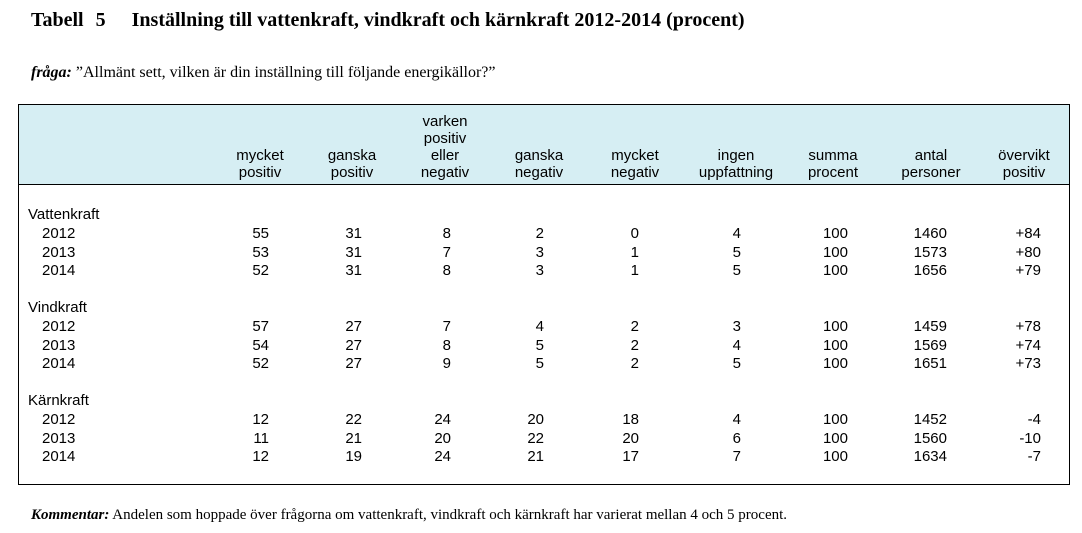  Describe the element at coordinates (634, 233) in the screenshot. I see `table-cell: 0` at that location.